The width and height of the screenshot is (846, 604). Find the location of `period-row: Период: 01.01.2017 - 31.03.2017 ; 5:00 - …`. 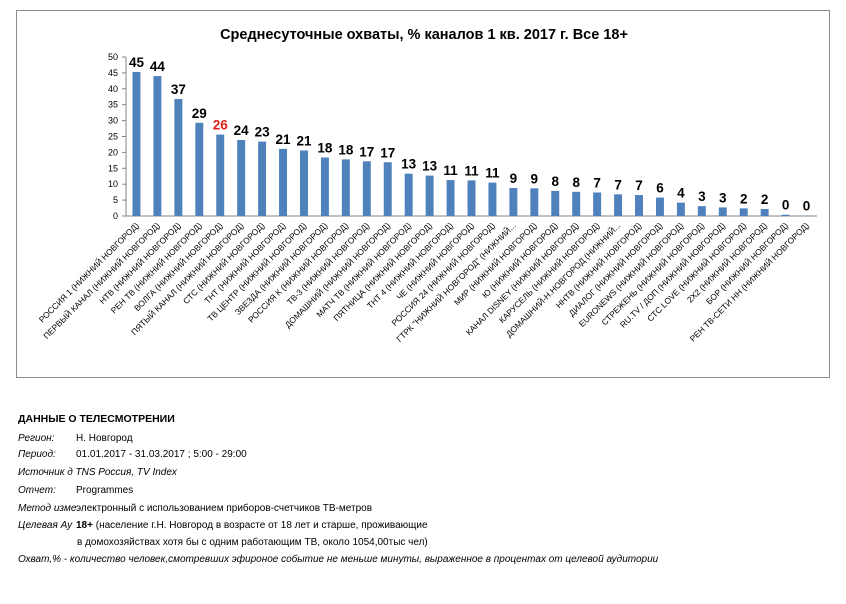

period-row: Период: 01.01.2017 - 31.03.2017 ; 5:00 - … is located at coordinates (132, 454).